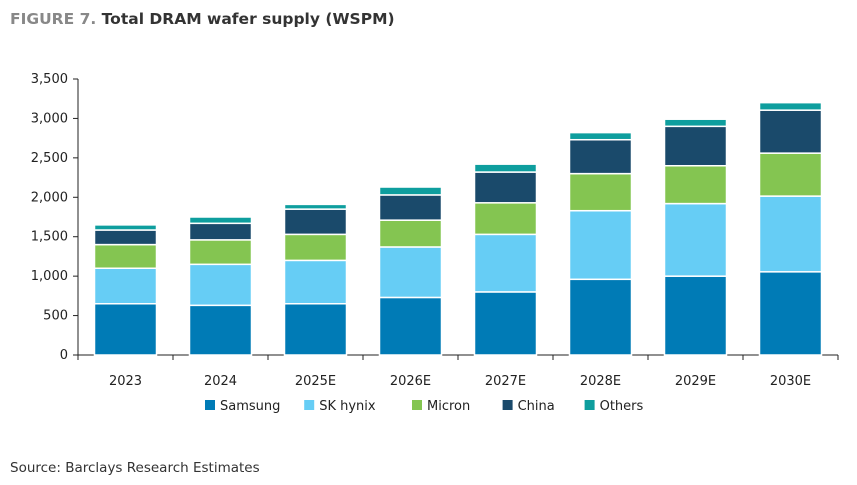  What do you see at coordinates (125, 381) in the screenshot?
I see `x-tick-label: 2023` at bounding box center [125, 381].